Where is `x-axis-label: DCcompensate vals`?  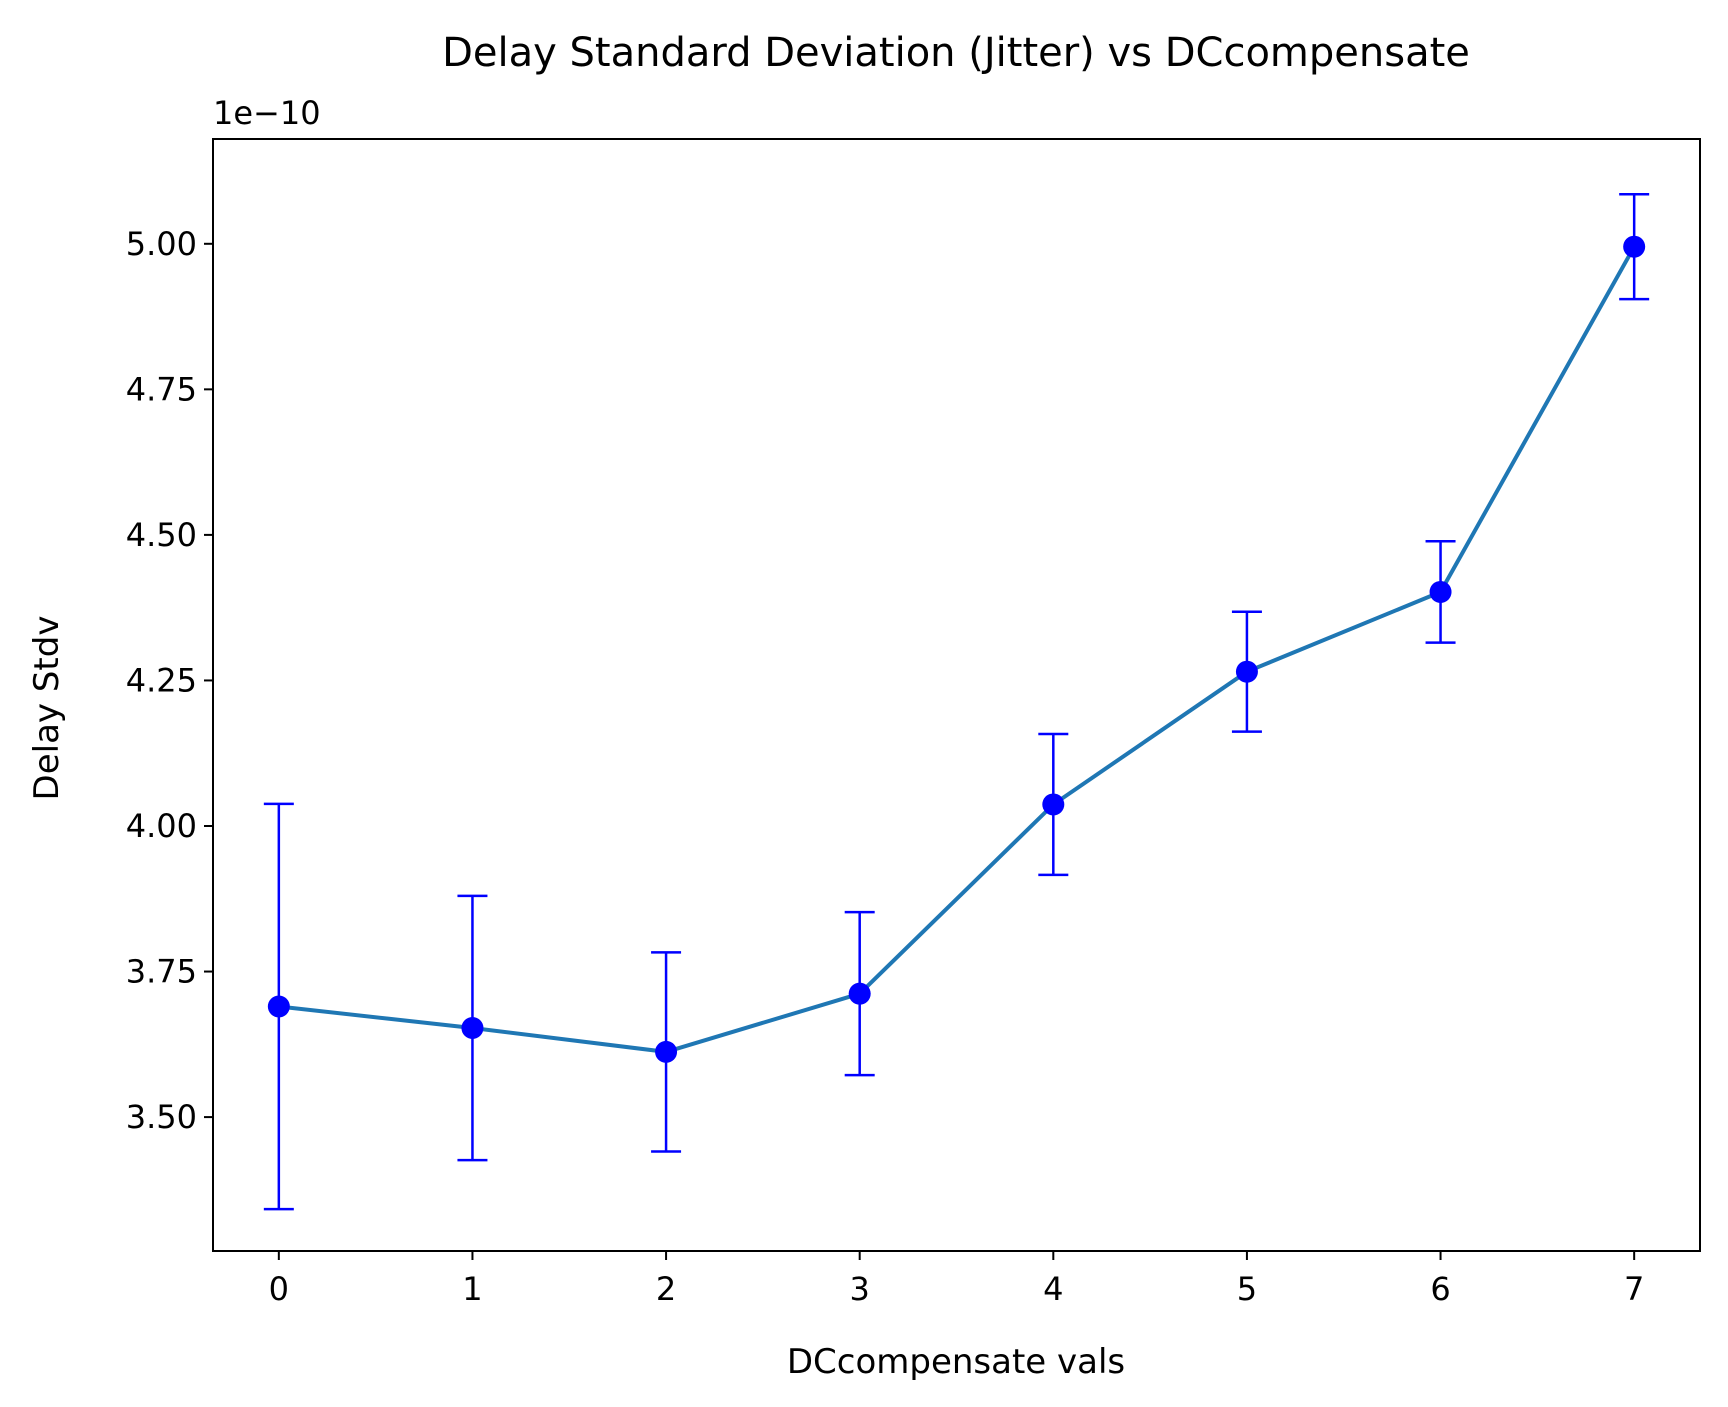 x-axis-label: DCcompensate vals is located at coordinates (956, 1362).